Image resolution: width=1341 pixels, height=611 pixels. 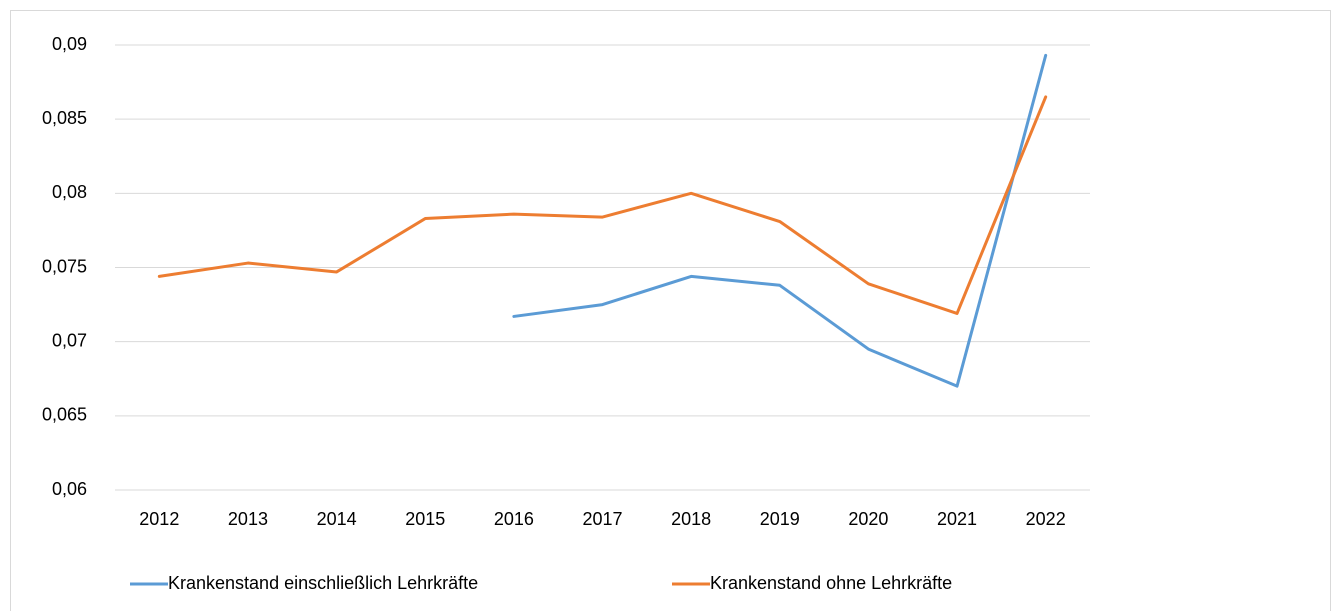 What do you see at coordinates (64, 415) in the screenshot?
I see `y-tick-label: 0,065` at bounding box center [64, 415].